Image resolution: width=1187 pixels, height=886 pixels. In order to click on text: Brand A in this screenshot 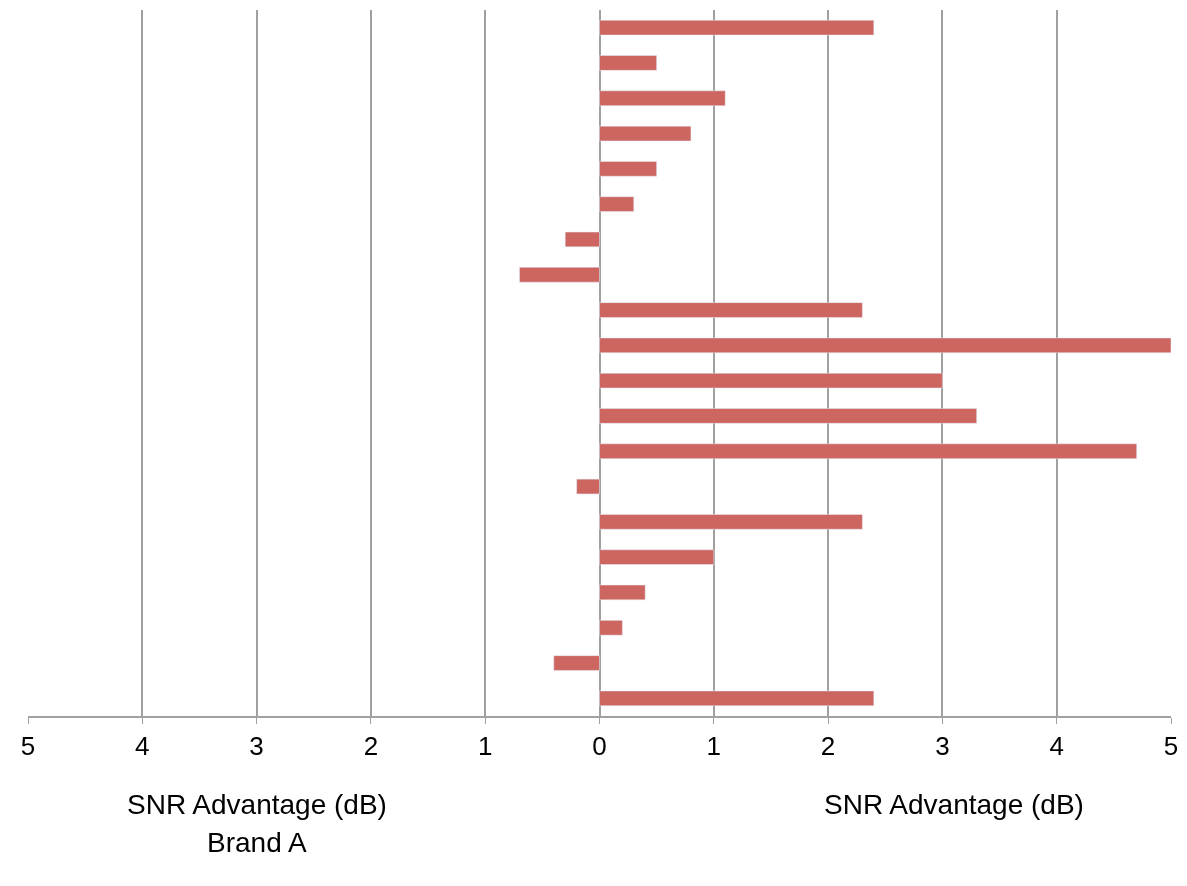, I will do `click(257, 842)`.